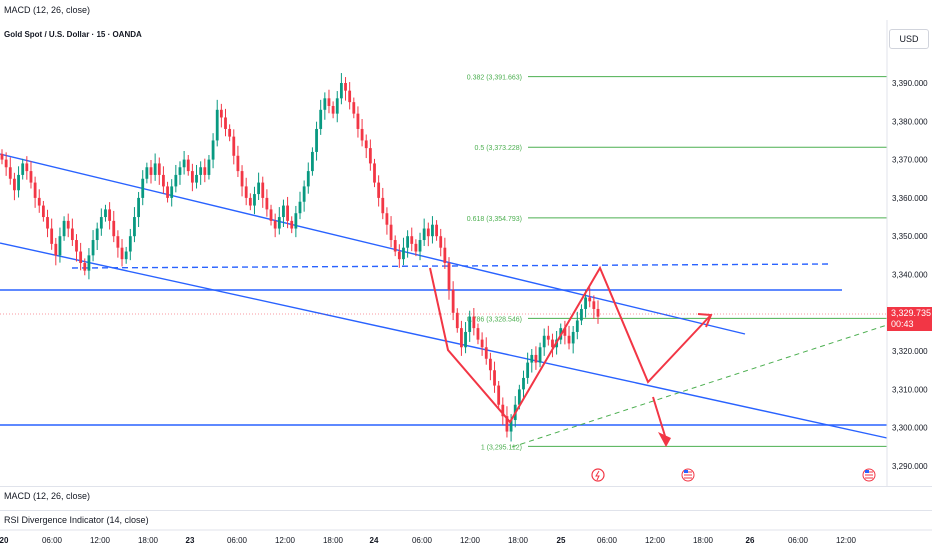 Image resolution: width=932 pixels, height=550 pixels. Describe the element at coordinates (705, 320) in the screenshot. I see `scenario-arrow-up` at that location.